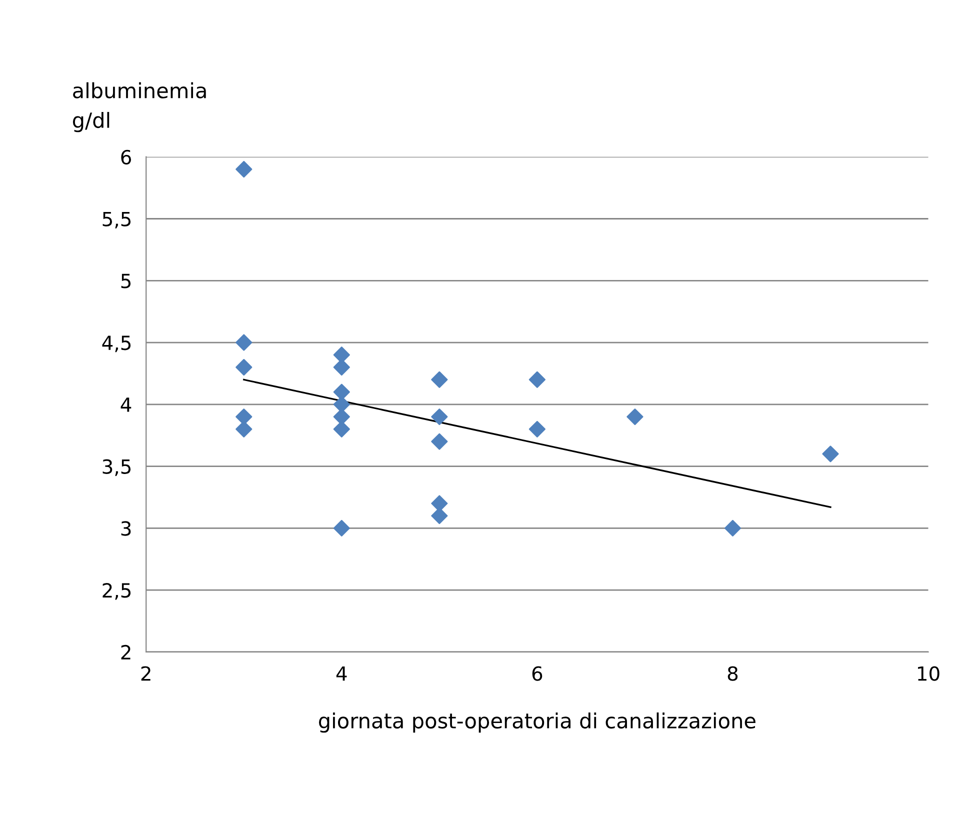 The height and width of the screenshot is (817, 955). Describe the element at coordinates (139, 107) in the screenshot. I see `y-axis-title: albuminemia g/dl` at that location.